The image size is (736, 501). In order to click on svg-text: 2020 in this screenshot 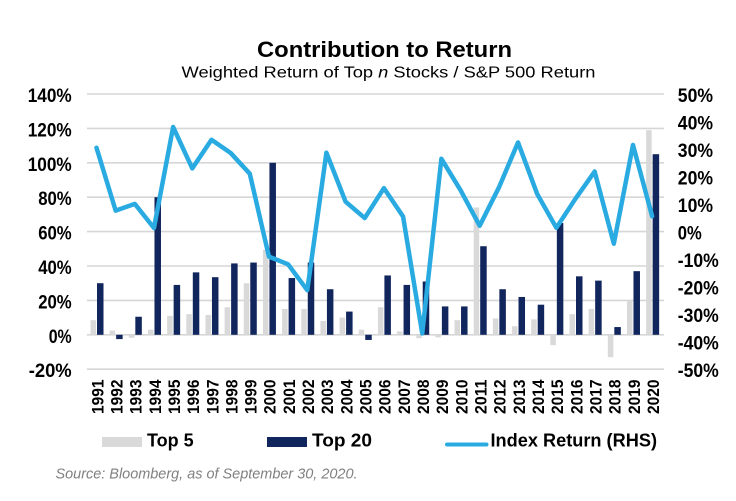, I will do `click(654, 397)`.